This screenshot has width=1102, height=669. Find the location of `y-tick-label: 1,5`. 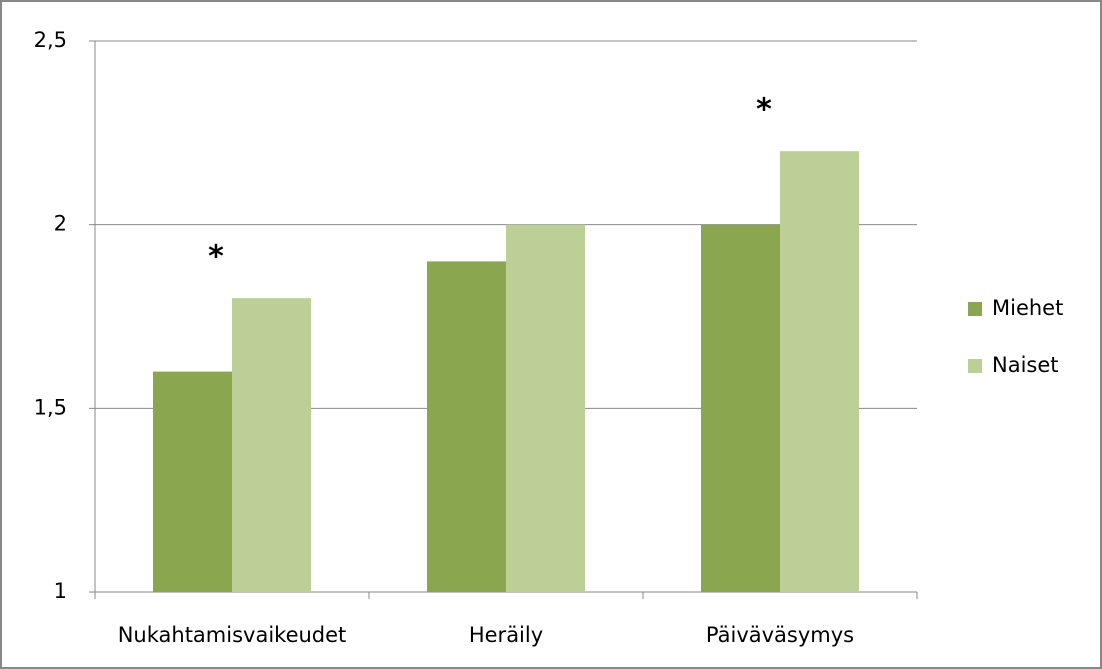

y-tick-label: 1,5 is located at coordinates (50, 407).